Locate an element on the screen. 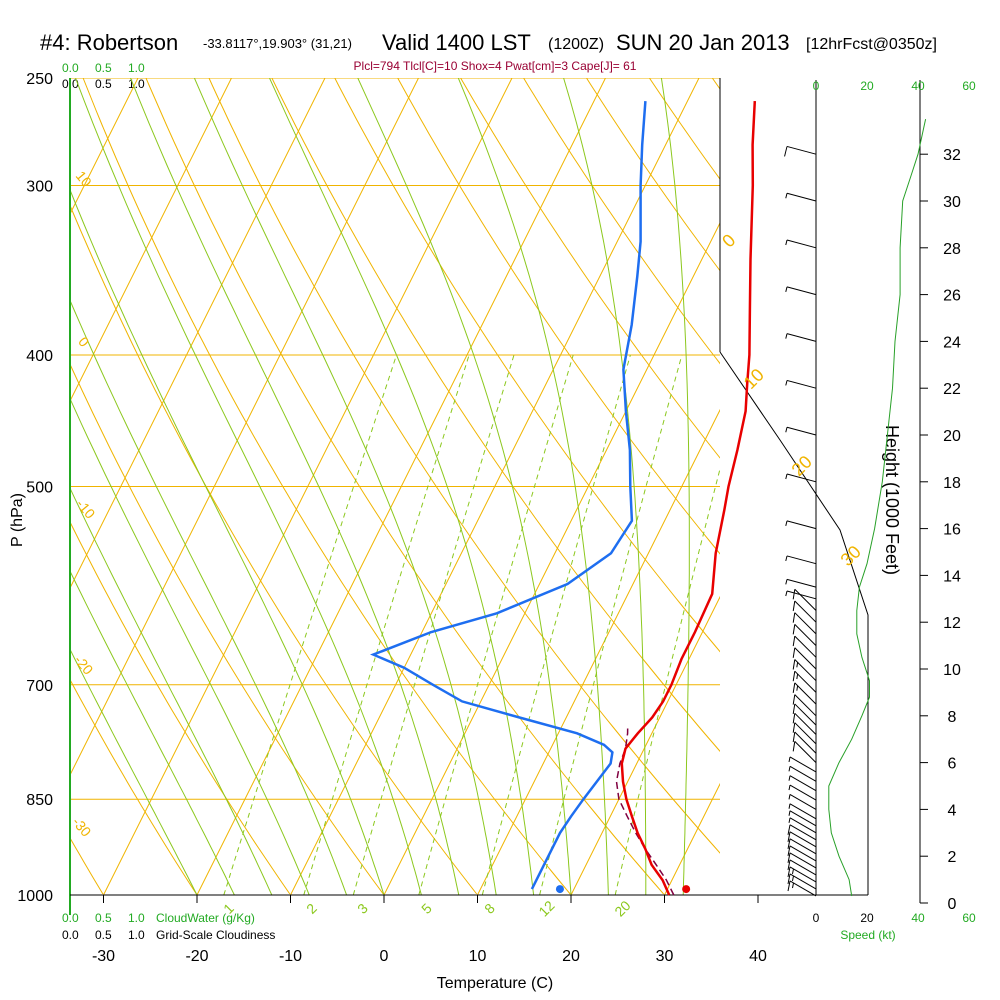  height-tick-label: 8 is located at coordinates (952, 717).